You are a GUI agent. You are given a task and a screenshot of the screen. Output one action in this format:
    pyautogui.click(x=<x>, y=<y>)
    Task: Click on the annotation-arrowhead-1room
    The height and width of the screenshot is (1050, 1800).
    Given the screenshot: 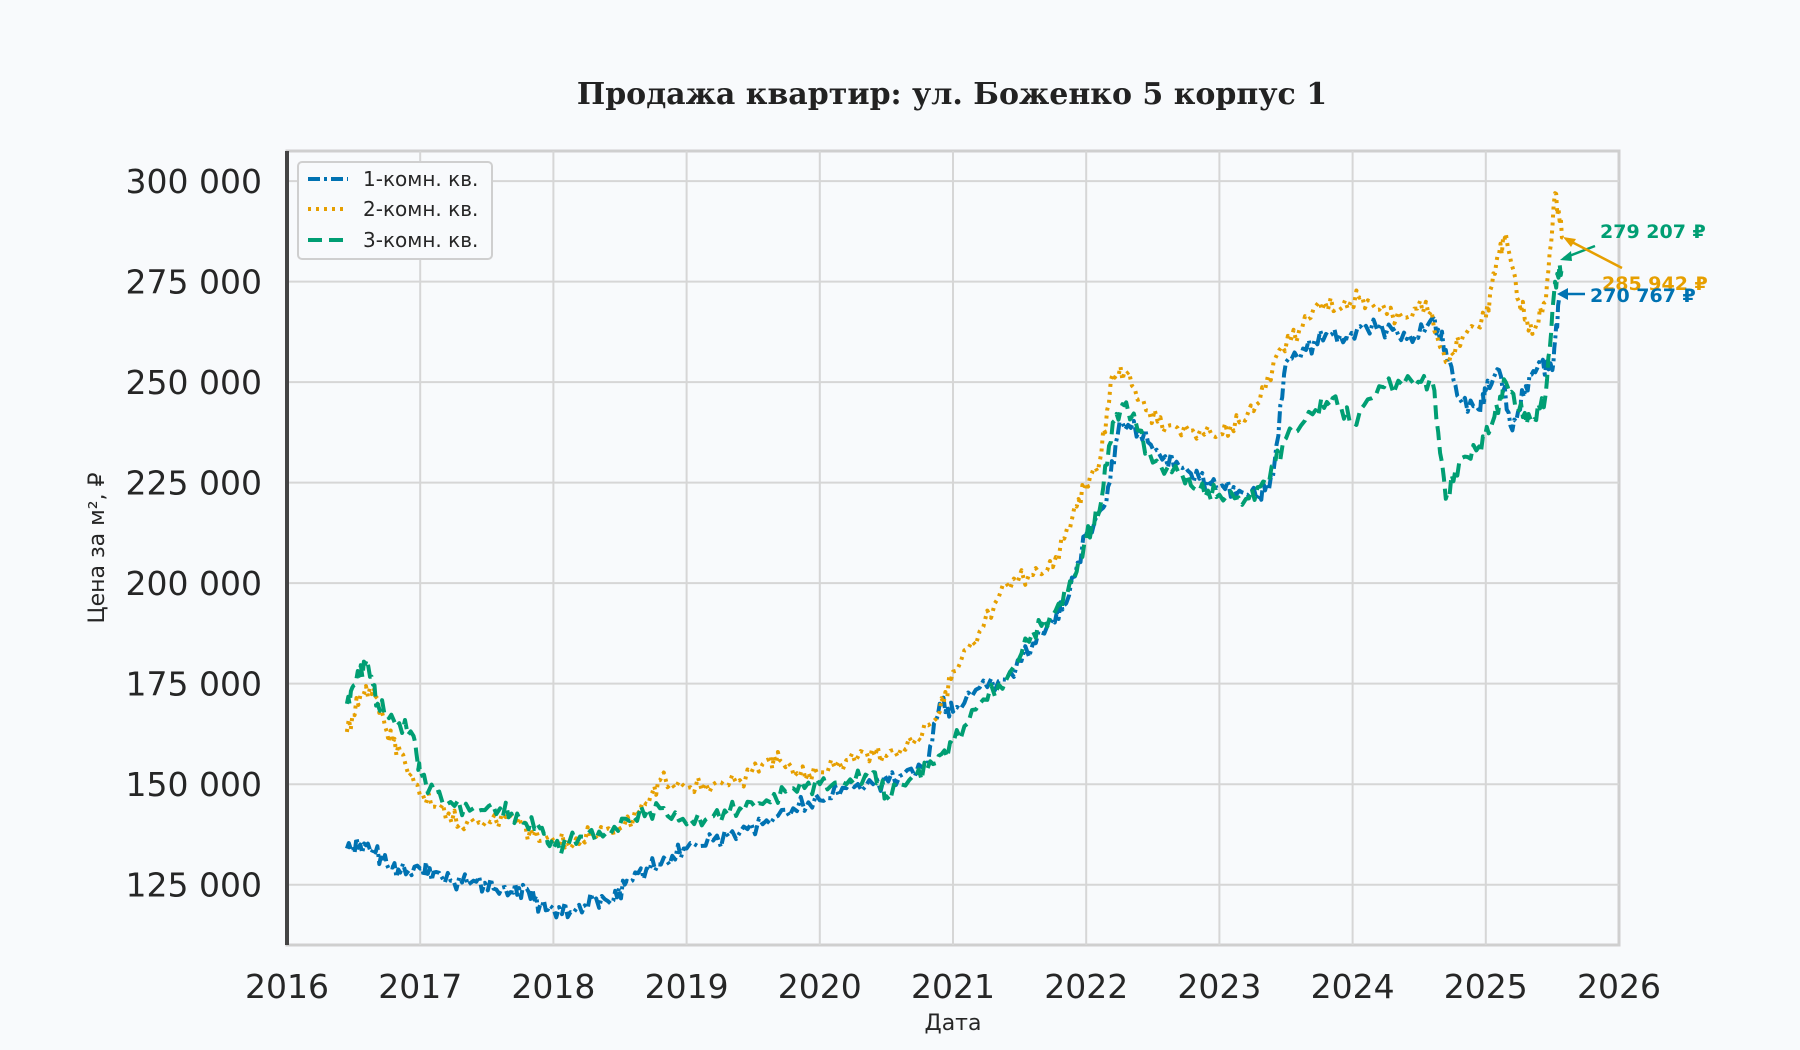 What is the action you would take?
    pyautogui.click(x=1562, y=294)
    